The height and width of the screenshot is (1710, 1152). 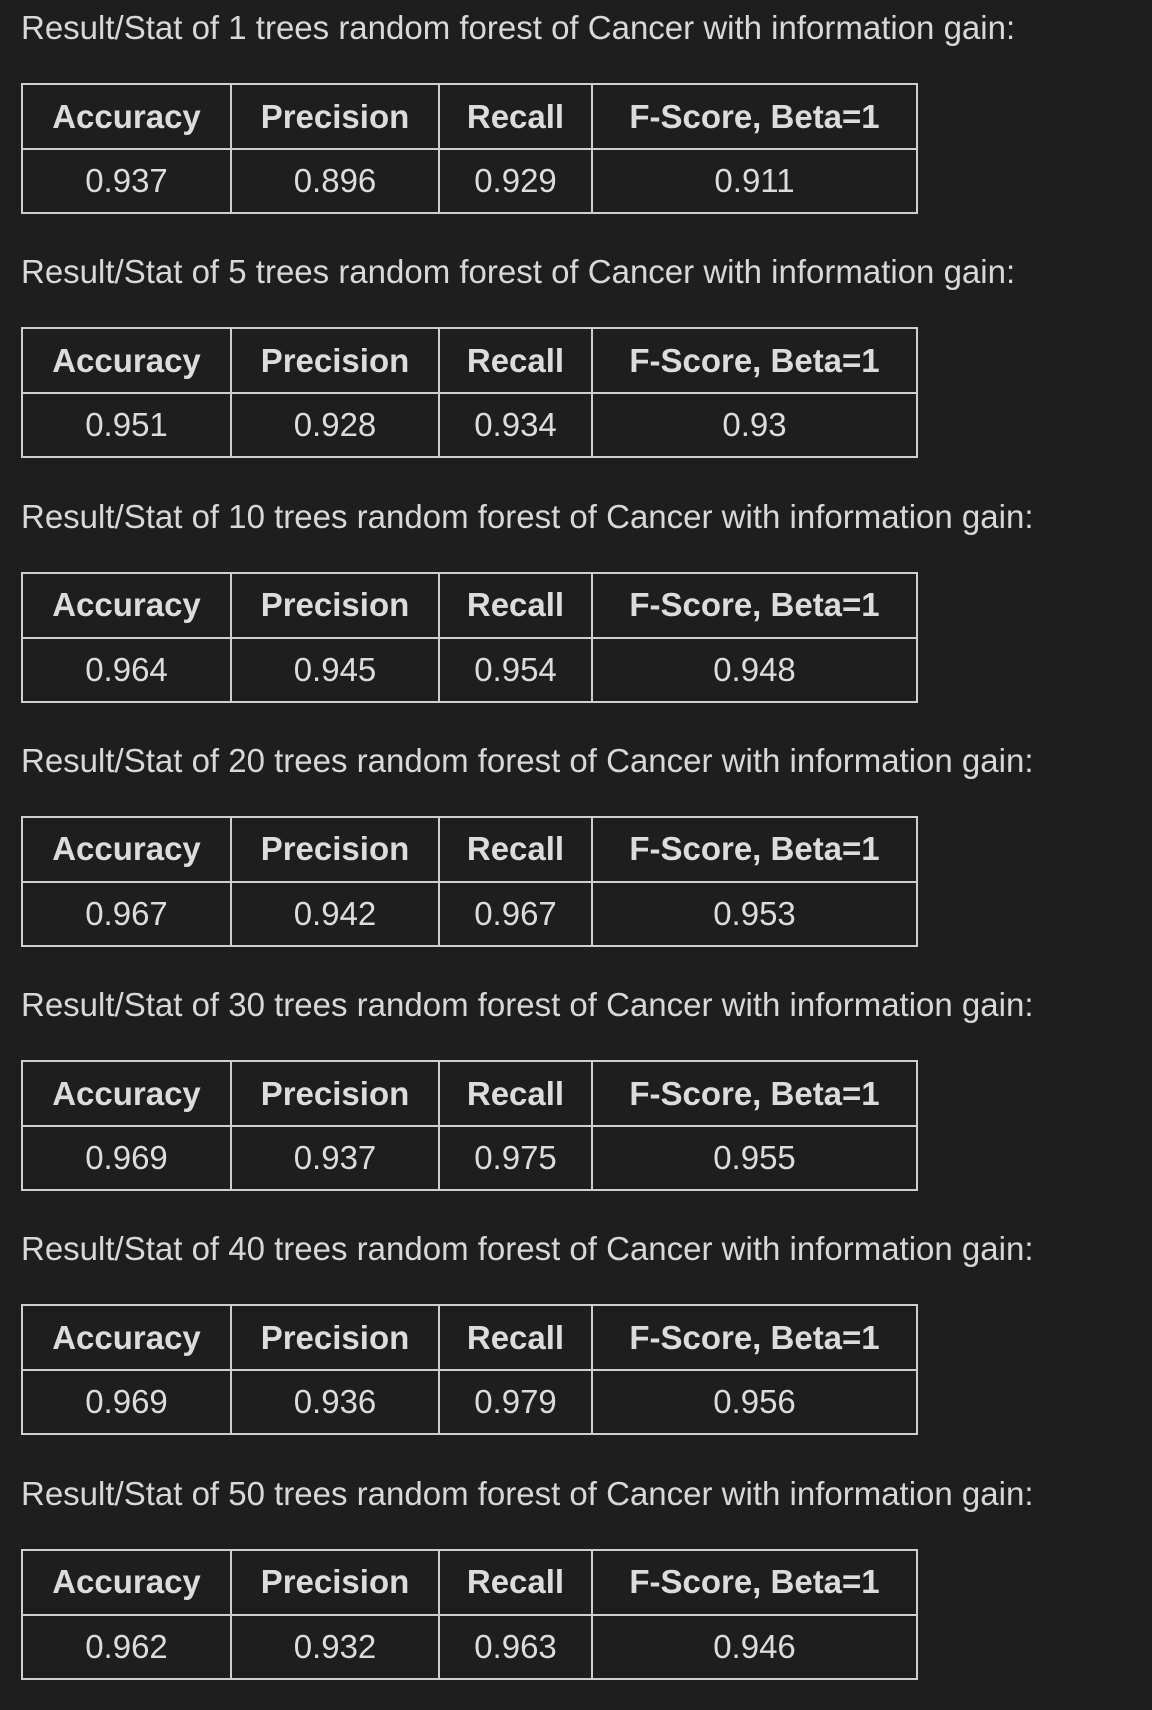 I want to click on table-row: 0.951 0.928 0.934 0.93, so click(x=469, y=425).